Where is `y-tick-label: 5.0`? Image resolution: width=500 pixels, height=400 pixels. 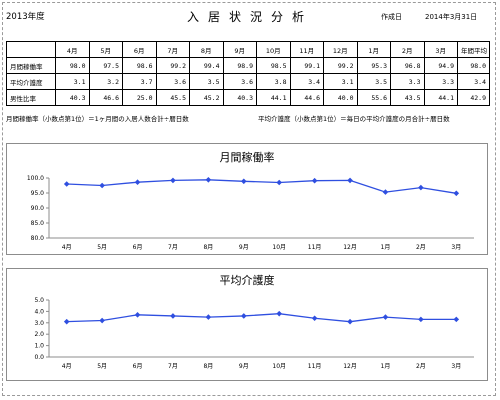 y-tick-label: 5.0 is located at coordinates (39, 300).